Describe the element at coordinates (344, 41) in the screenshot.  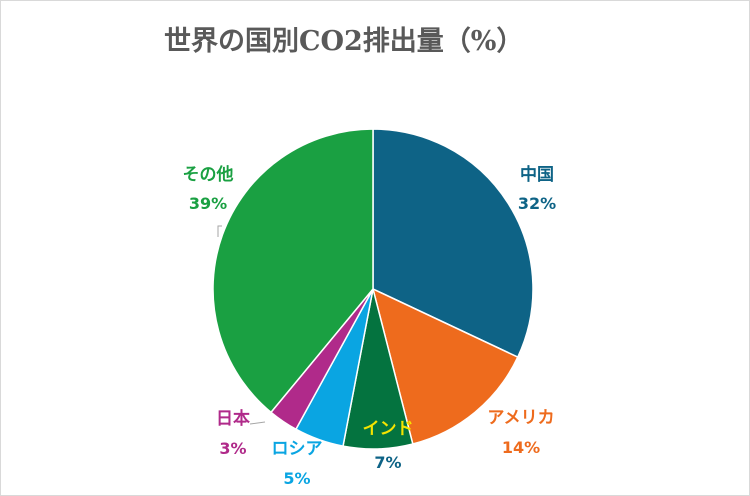
I see `chart-title: 世界の国別CO2排出量（%）` at that location.